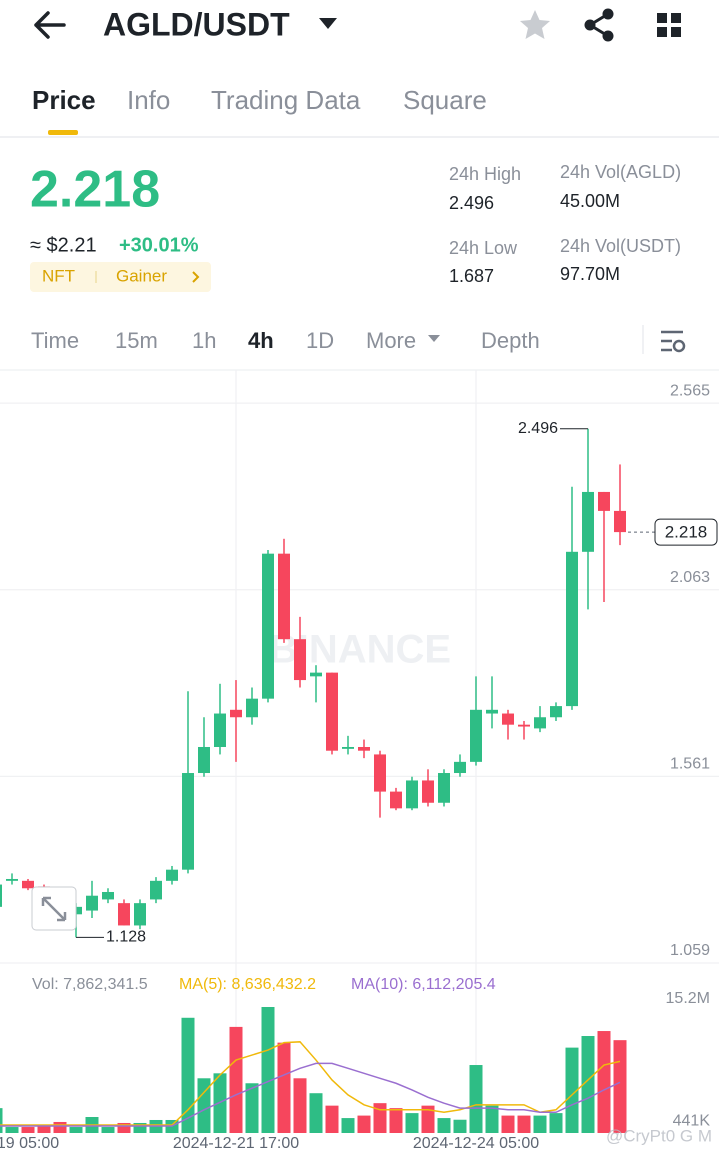 This screenshot has width=719, height=1158. What do you see at coordinates (510, 340) in the screenshot?
I see `interval-depth: Depth` at bounding box center [510, 340].